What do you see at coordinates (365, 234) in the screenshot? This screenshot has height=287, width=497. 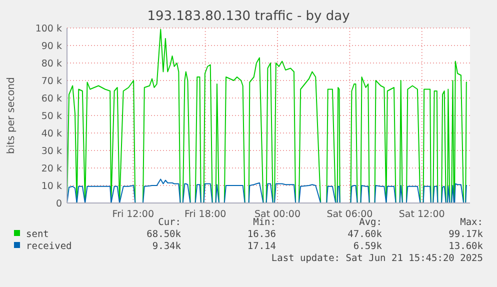 I see `text: 47.60k` at bounding box center [365, 234].